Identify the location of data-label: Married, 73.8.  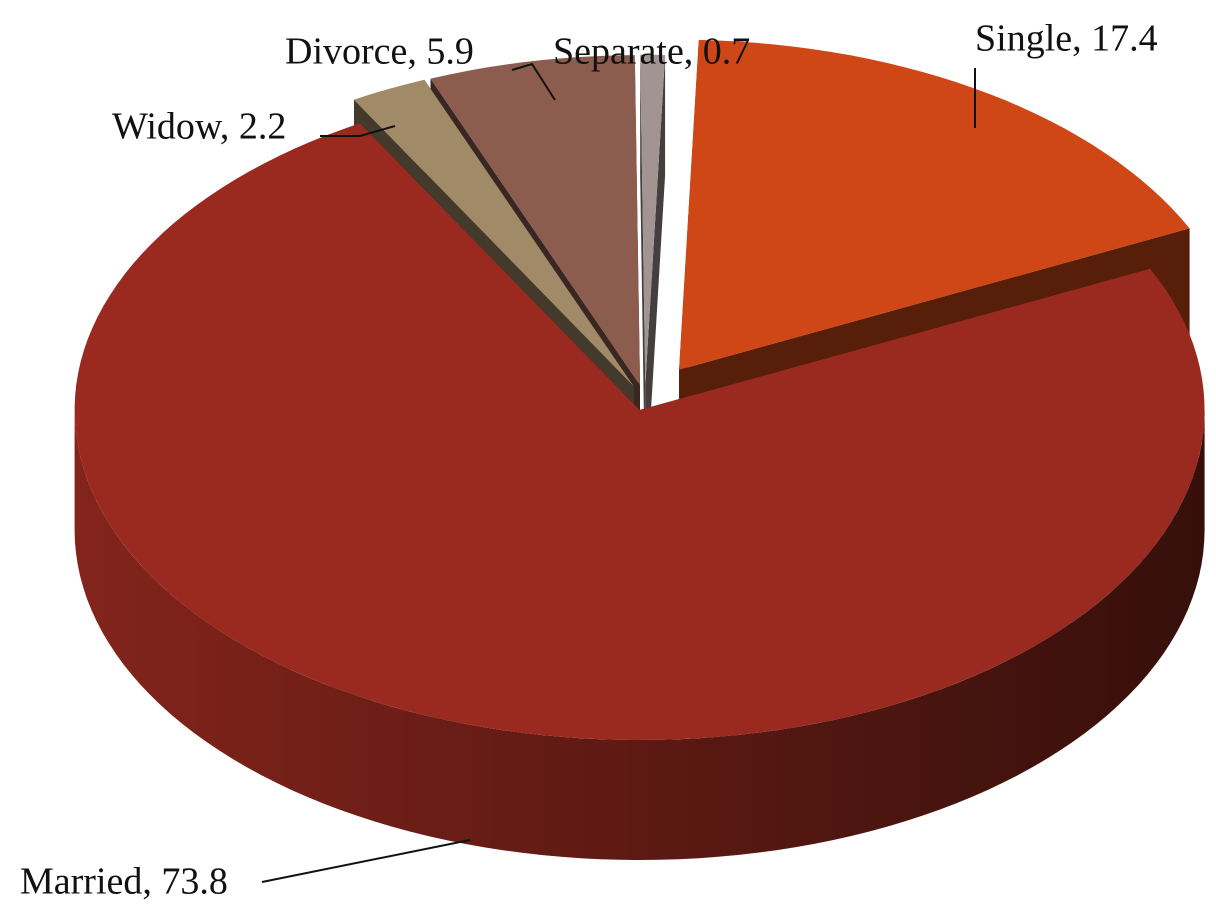
(124, 882).